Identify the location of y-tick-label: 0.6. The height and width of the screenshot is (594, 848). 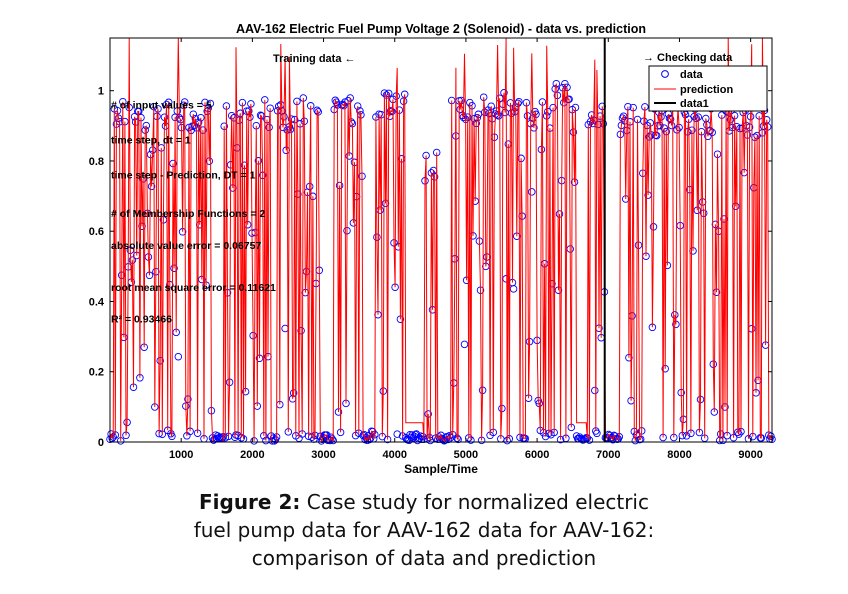
(96, 232).